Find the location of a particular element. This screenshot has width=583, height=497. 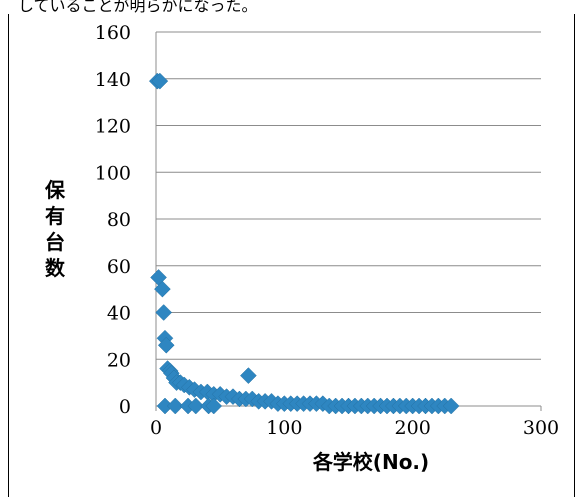

y-axis-label-char: 保 is located at coordinates (55, 190).